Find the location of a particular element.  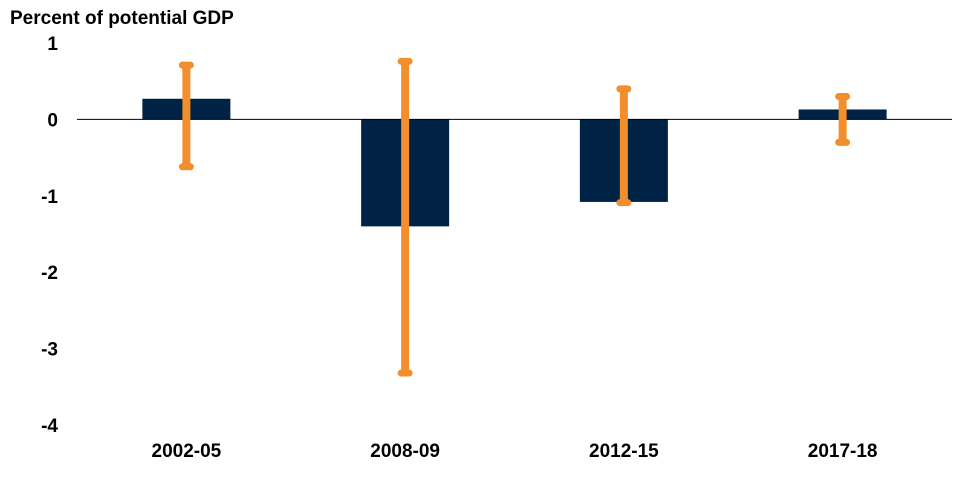

x-tick-label: 2008-09 is located at coordinates (405, 451).